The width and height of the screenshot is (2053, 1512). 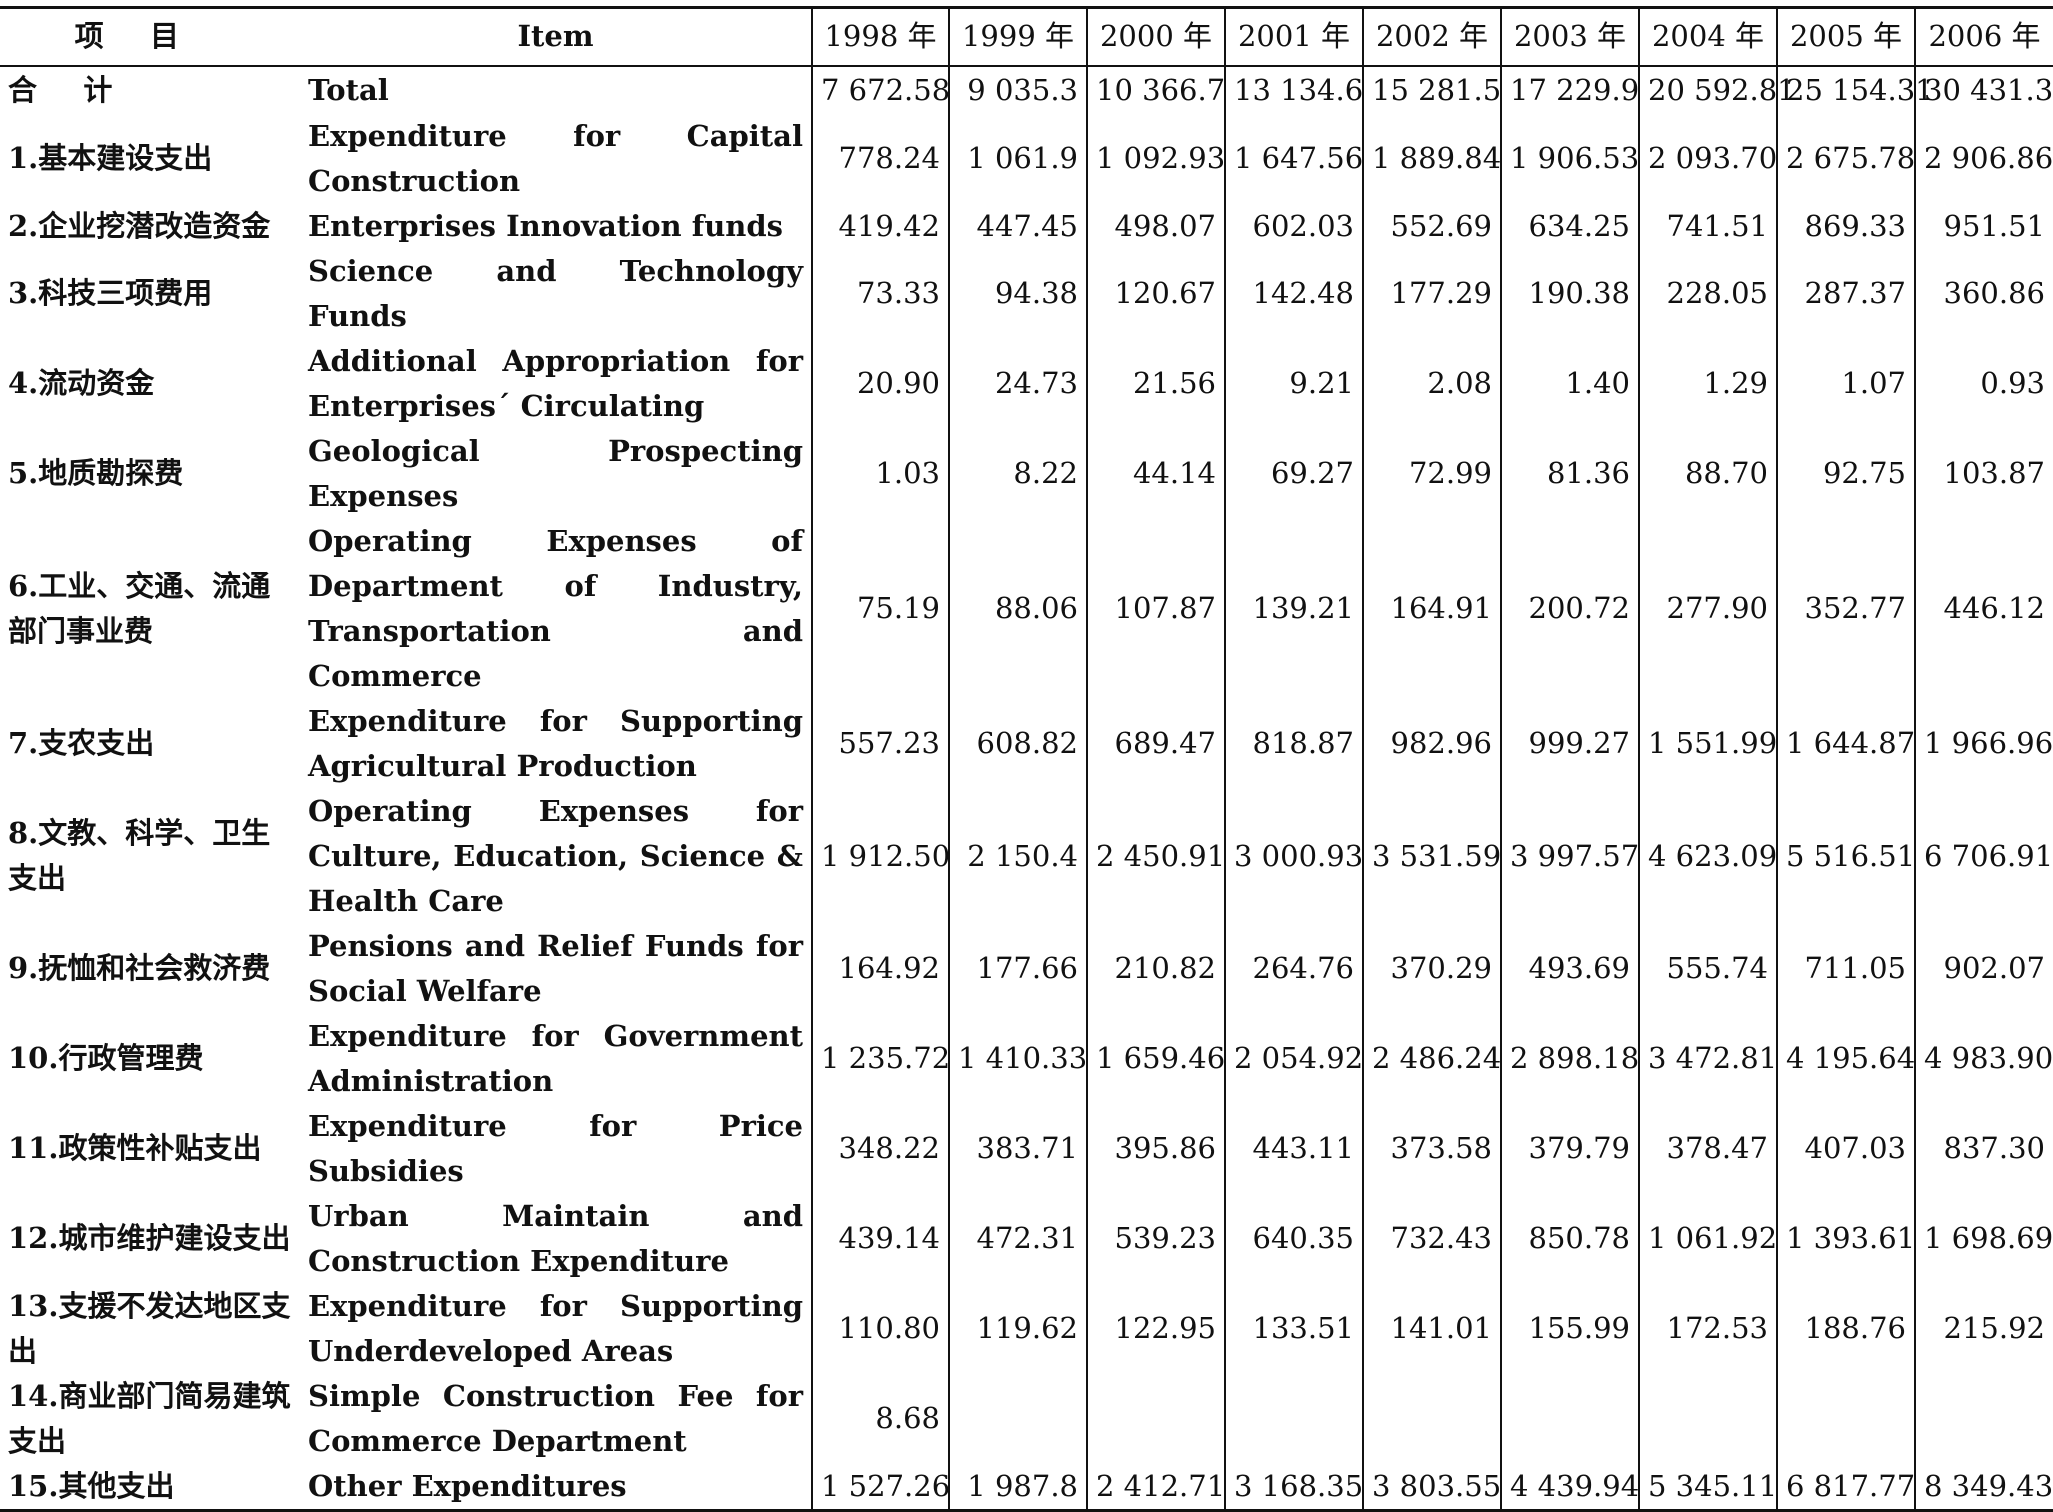 What do you see at coordinates (1983, 158) in the screenshot?
I see `value-cell: 2 906.86` at bounding box center [1983, 158].